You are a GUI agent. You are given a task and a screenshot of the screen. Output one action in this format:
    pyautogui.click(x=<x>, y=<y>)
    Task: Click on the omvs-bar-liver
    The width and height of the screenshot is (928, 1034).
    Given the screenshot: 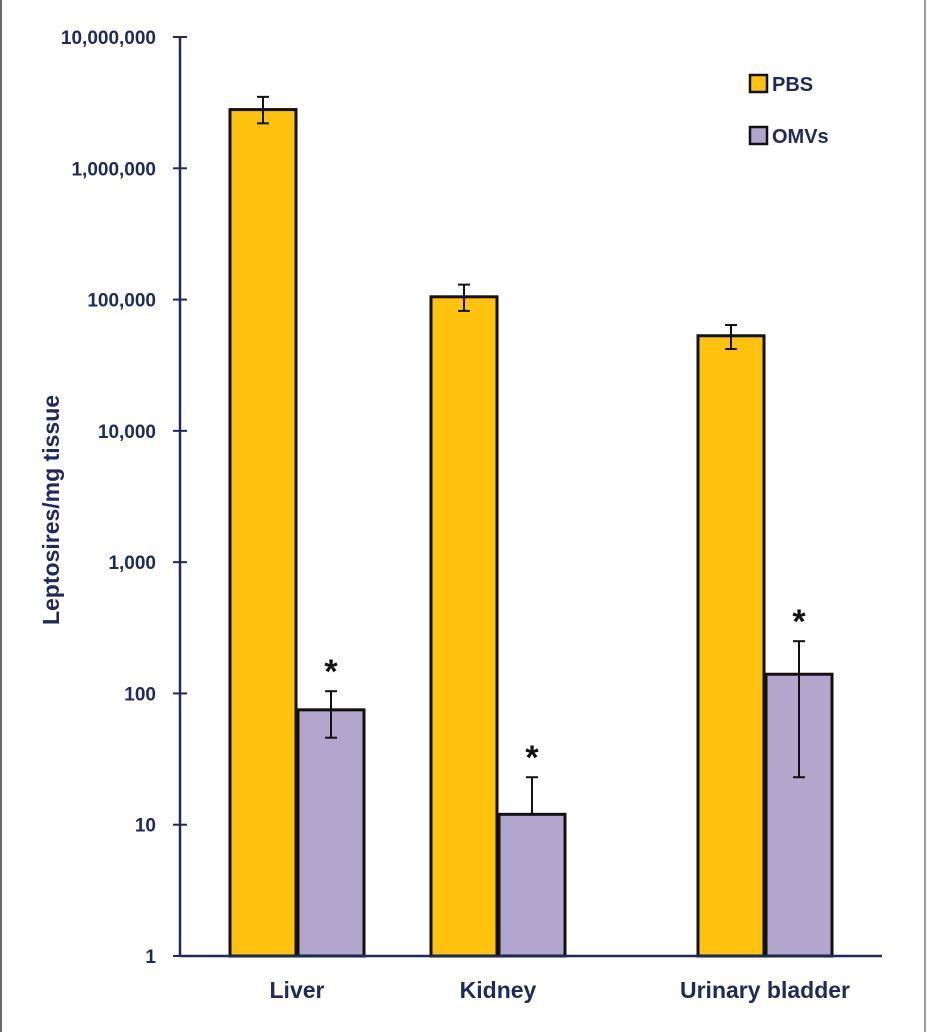 What is the action you would take?
    pyautogui.click(x=331, y=833)
    